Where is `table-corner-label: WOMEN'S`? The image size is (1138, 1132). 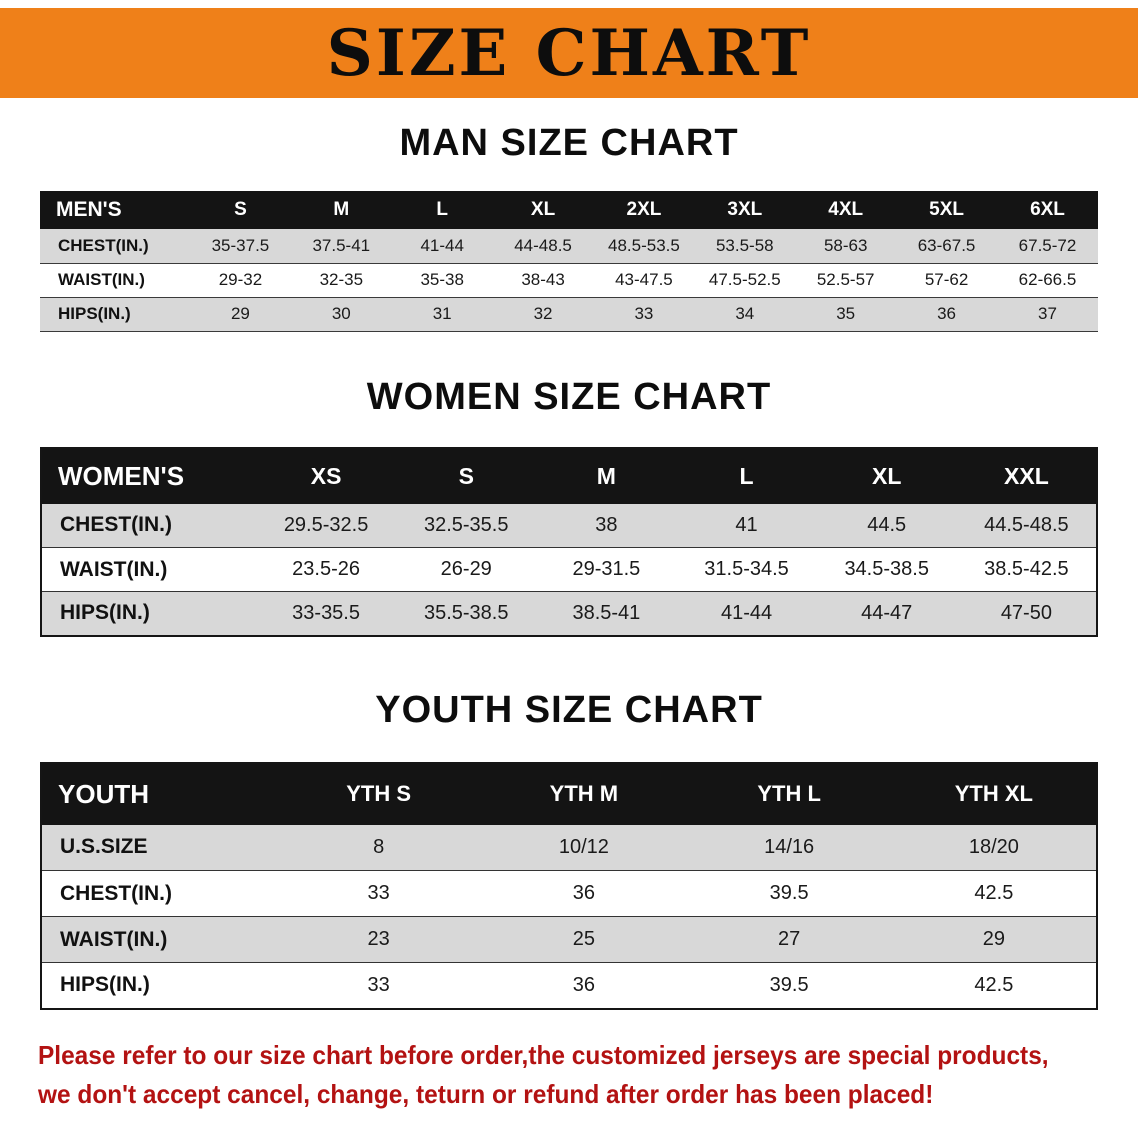 table-corner-label: WOMEN'S is located at coordinates (148, 475).